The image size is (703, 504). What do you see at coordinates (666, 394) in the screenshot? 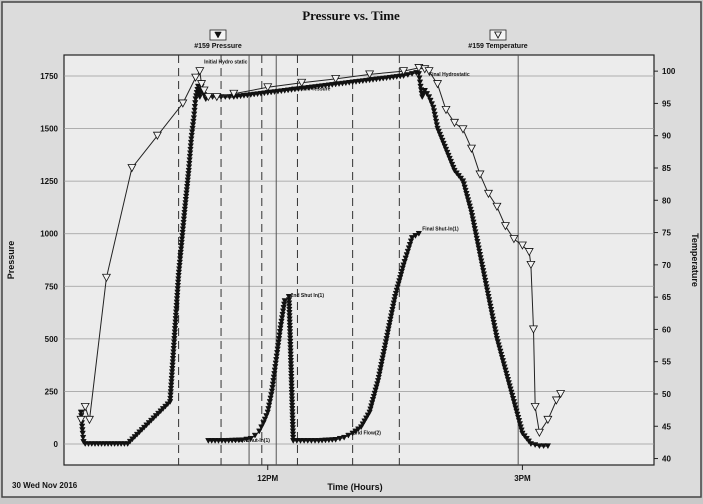
I see `y2-tick-label: 50` at bounding box center [666, 394].